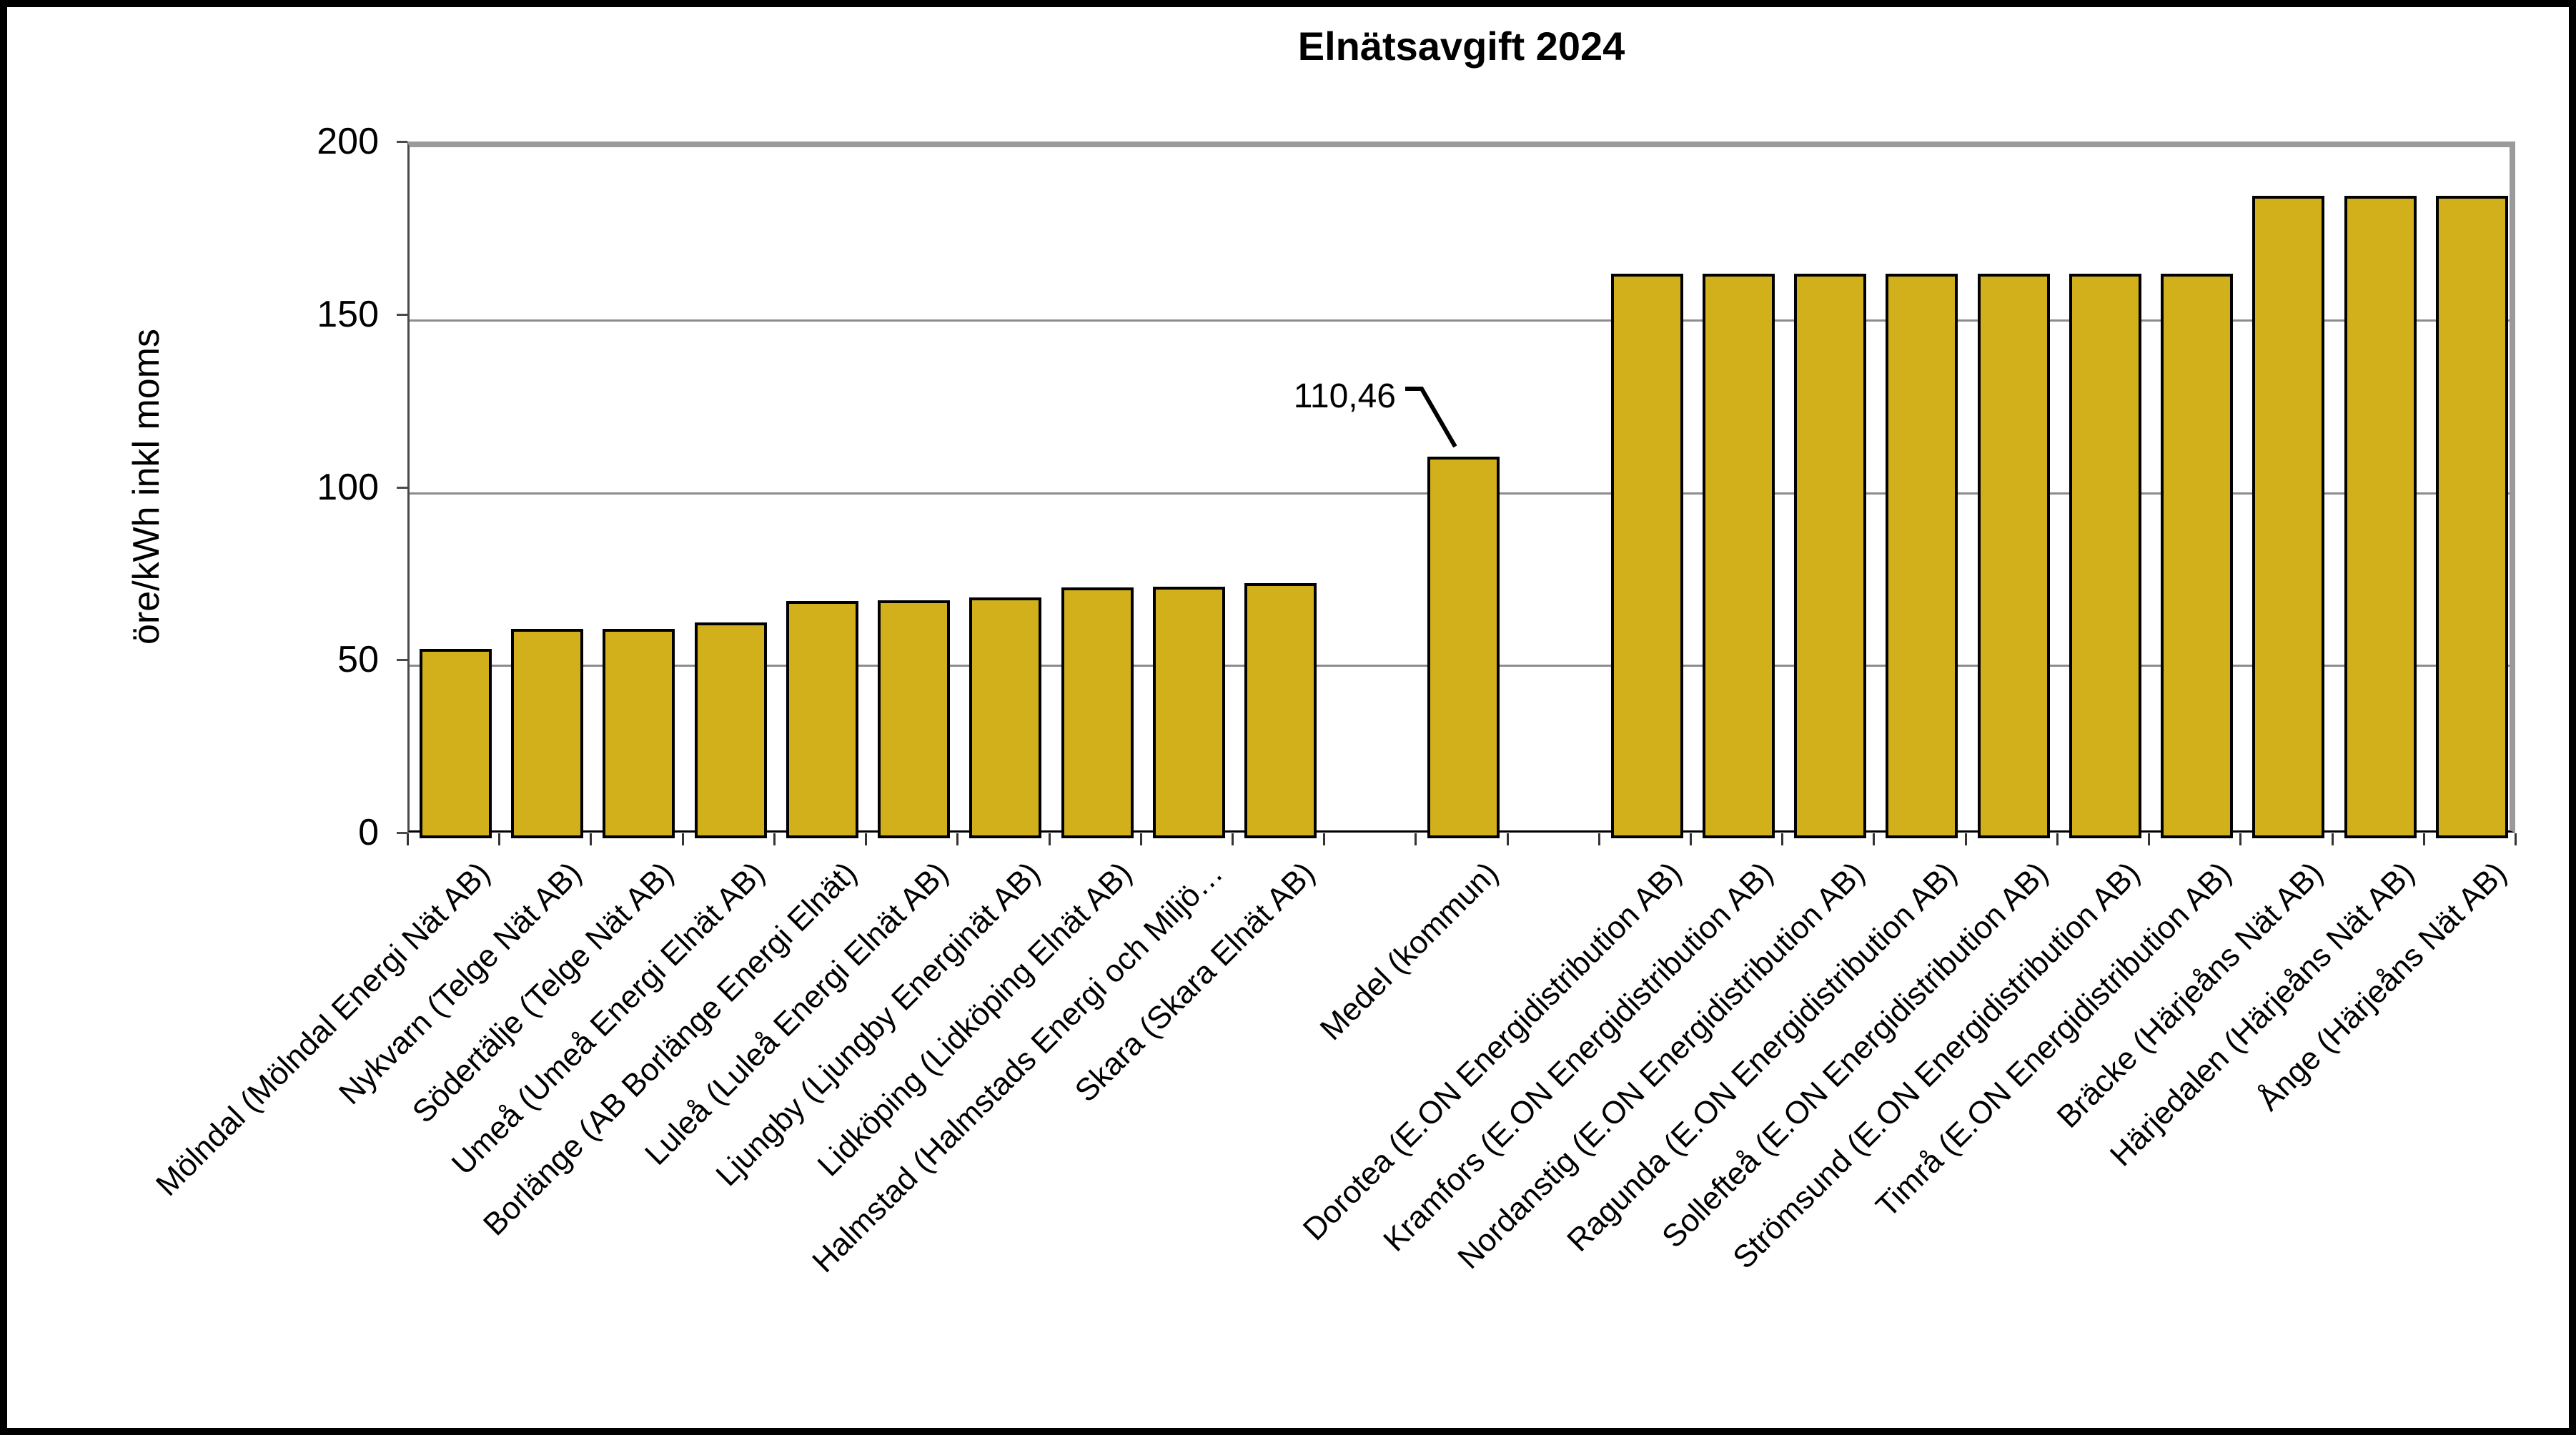 The height and width of the screenshot is (1435, 2576). I want to click on y-tick-label-200: 200, so click(348, 141).